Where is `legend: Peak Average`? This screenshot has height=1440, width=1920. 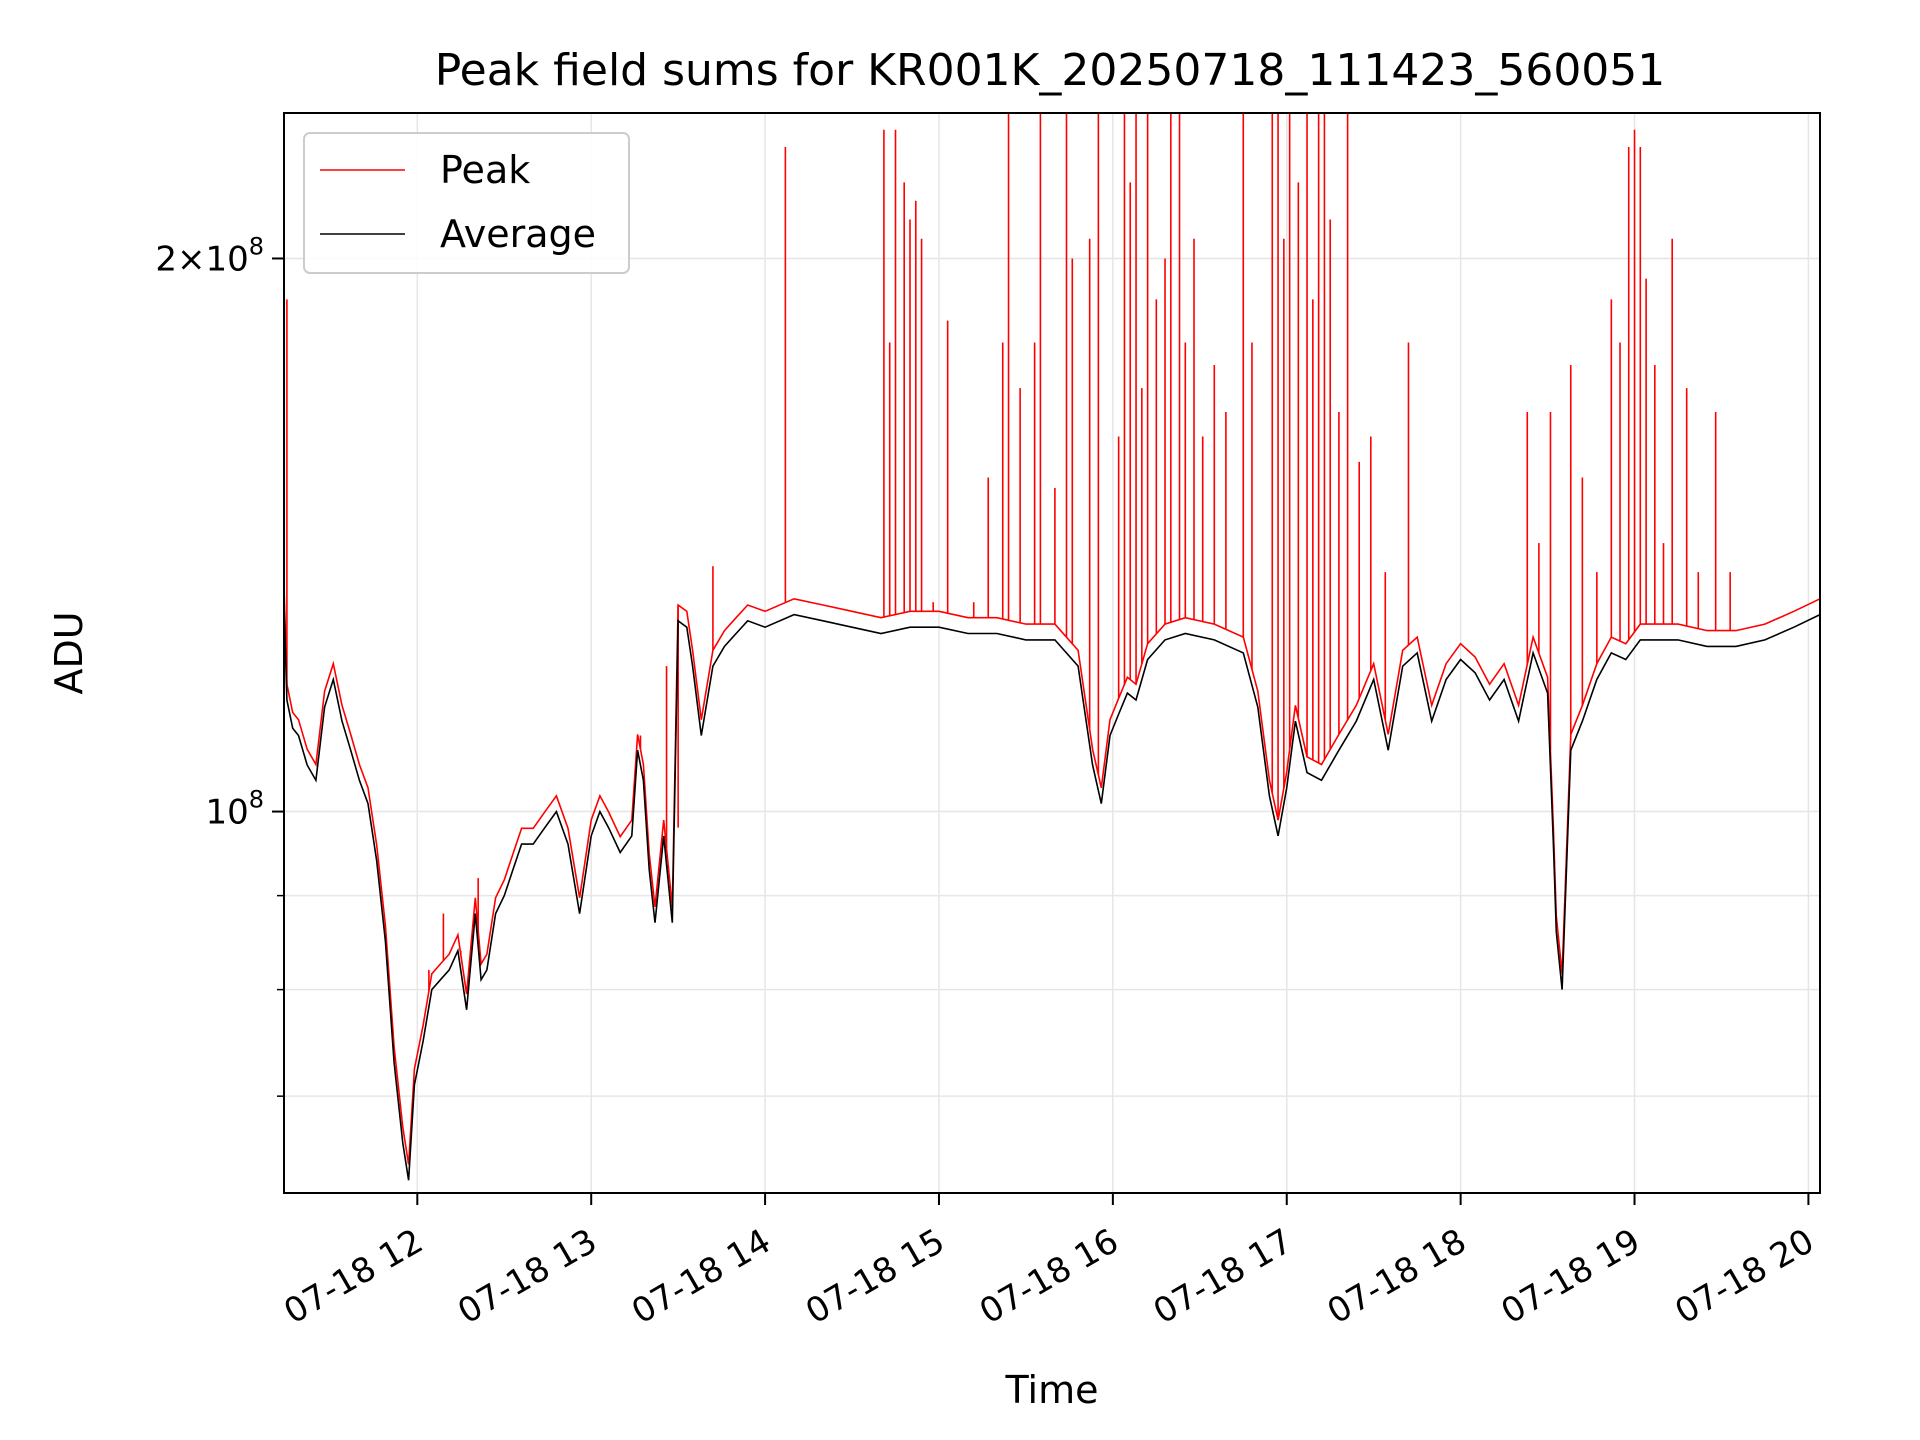 legend: Peak Average is located at coordinates (466, 203).